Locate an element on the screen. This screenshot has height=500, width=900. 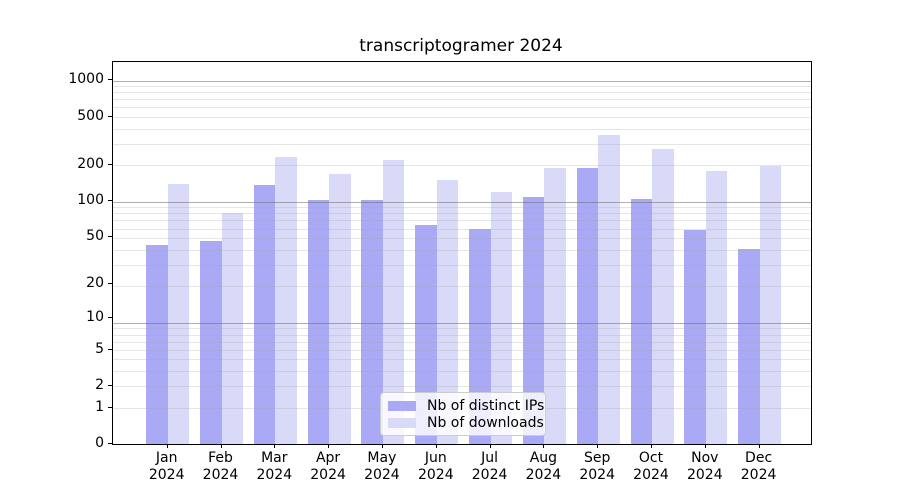
x-tick-label-may: May 2024 is located at coordinates (382, 466).